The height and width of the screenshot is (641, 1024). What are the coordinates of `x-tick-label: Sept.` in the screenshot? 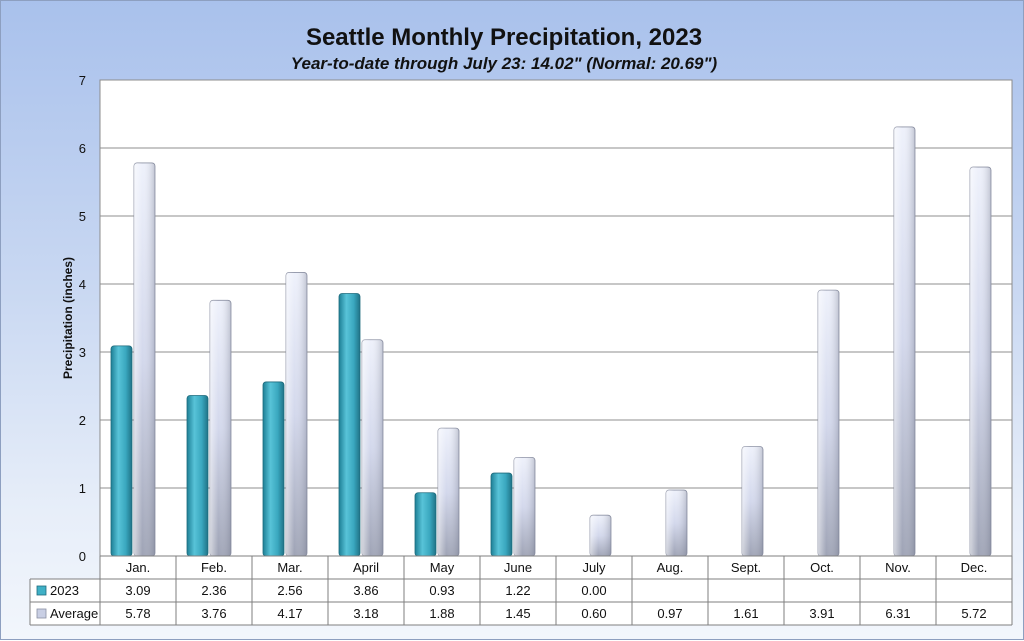 It's located at (746, 567).